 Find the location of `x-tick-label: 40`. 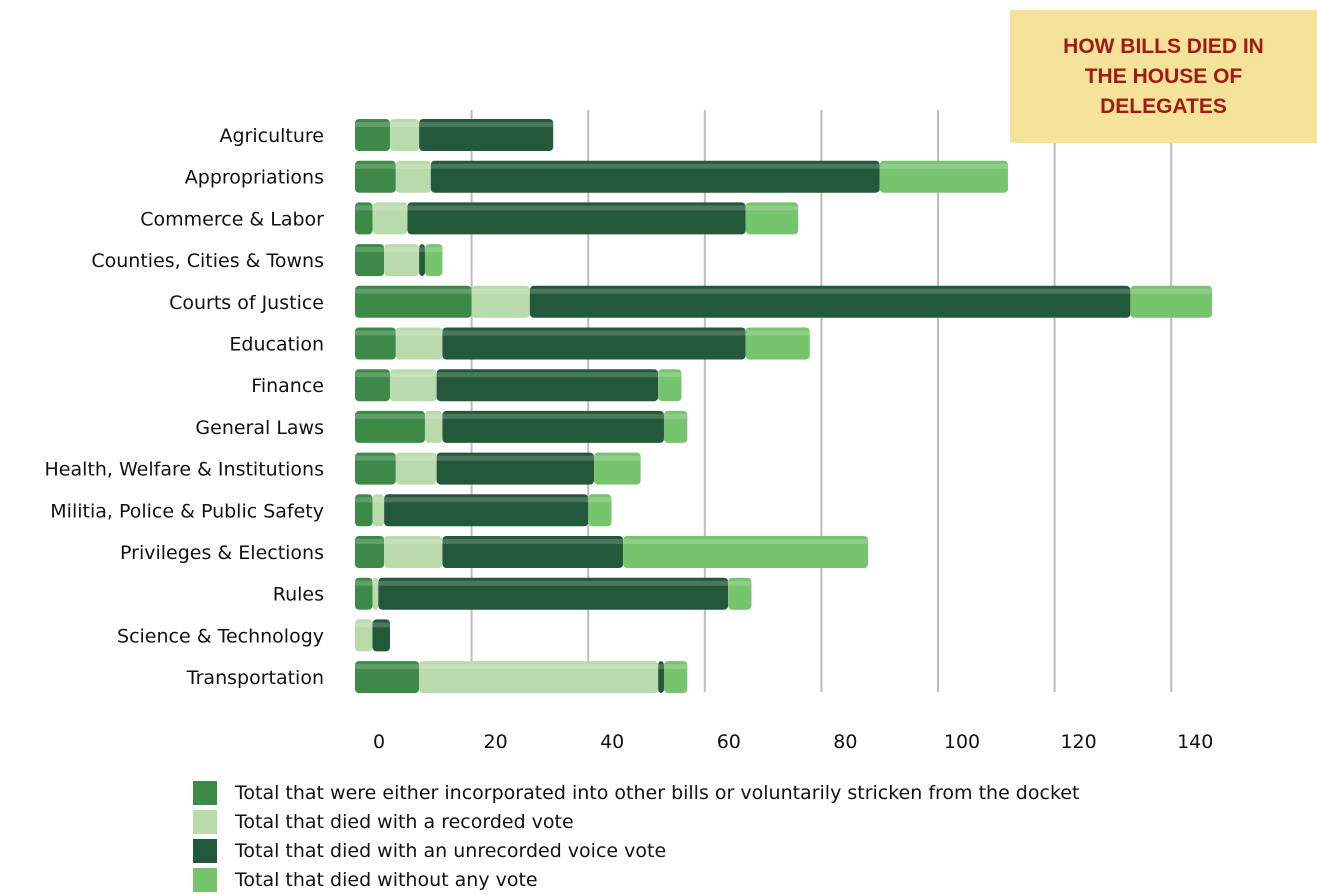

x-tick-label: 40 is located at coordinates (612, 742).